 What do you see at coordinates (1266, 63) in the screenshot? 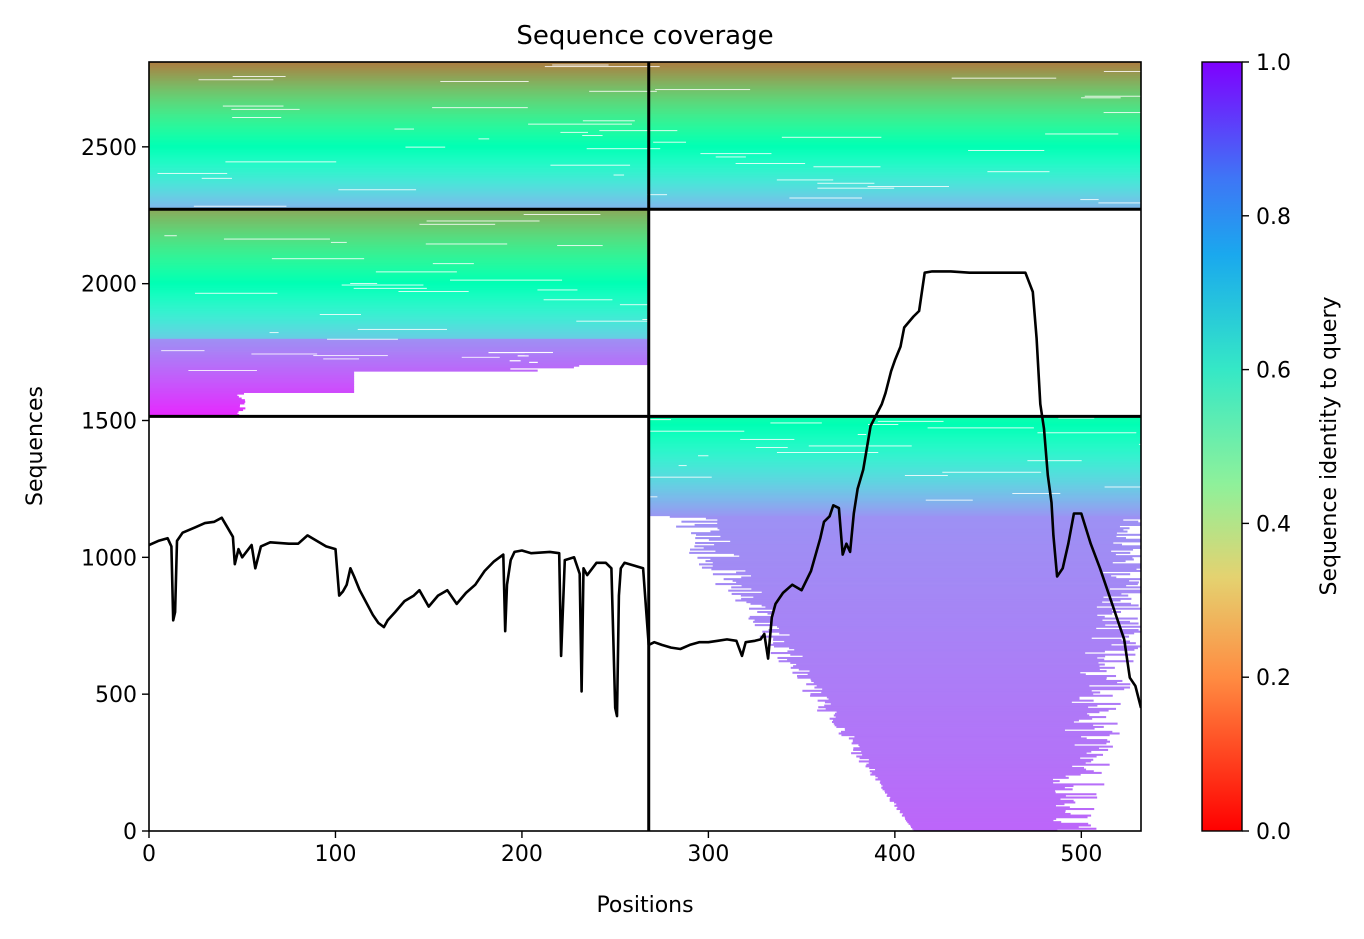
I see `colorbar-tick: 1.0` at bounding box center [1266, 63].